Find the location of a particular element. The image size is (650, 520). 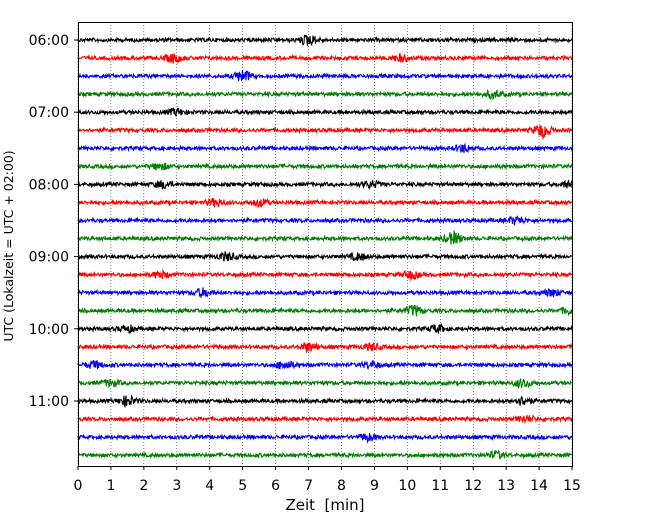

y-tick-label: 07:00 is located at coordinates (49, 113).